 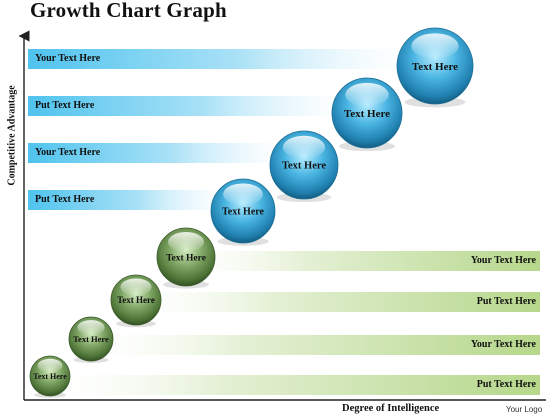 What do you see at coordinates (12, 135) in the screenshot?
I see `y-axis-label: Competitive Advantage` at bounding box center [12, 135].